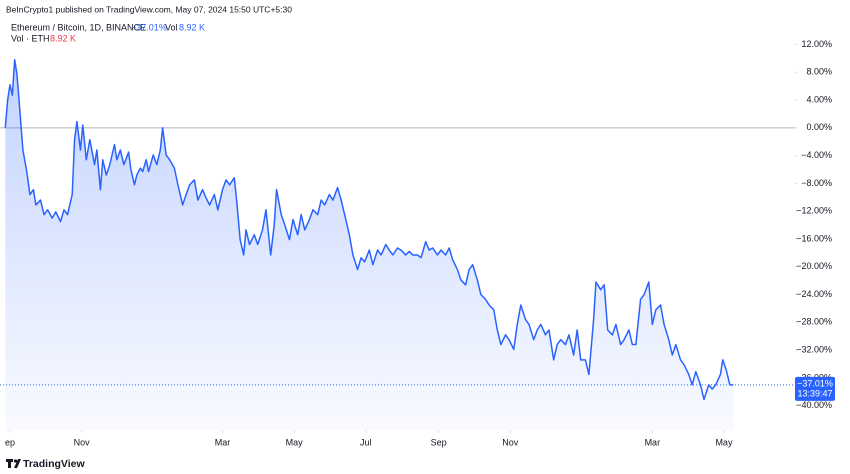 The image size is (850, 474). I want to click on x-tick-label: ep, so click(10, 442).